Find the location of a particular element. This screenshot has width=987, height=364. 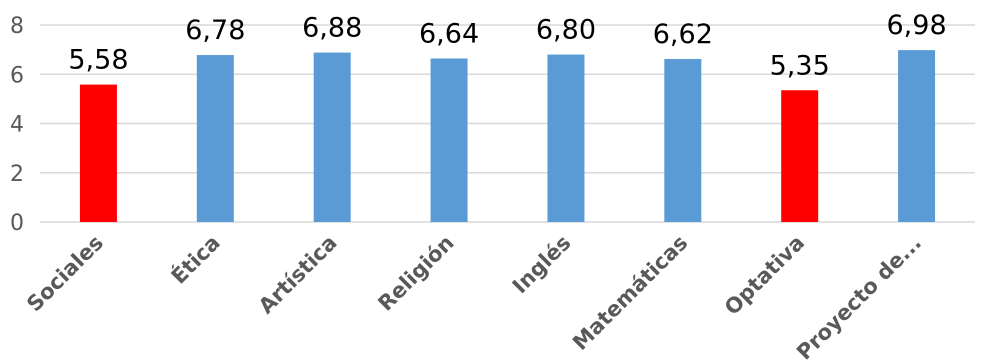

category-label: Matemáticas is located at coordinates (630, 293).